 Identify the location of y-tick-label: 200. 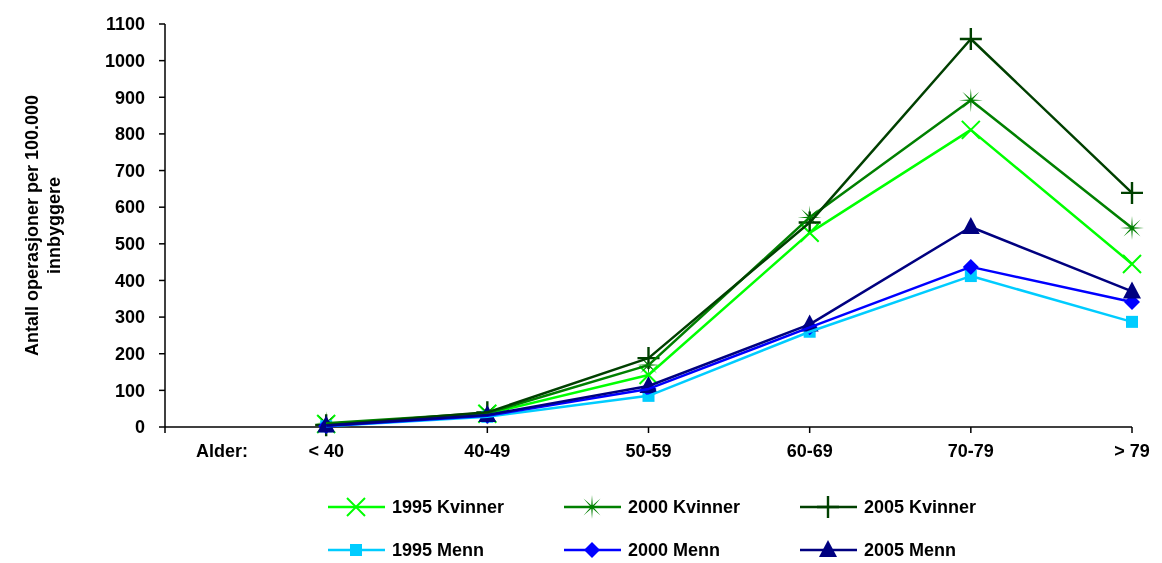
(129, 354).